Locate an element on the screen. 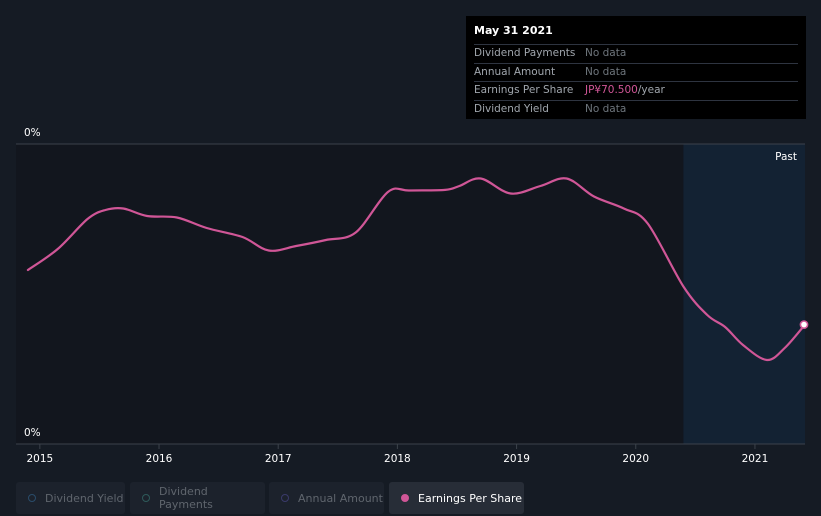 The image size is (821, 516). legend-earnings-per-share: Earnings Per Share is located at coordinates (456, 498).